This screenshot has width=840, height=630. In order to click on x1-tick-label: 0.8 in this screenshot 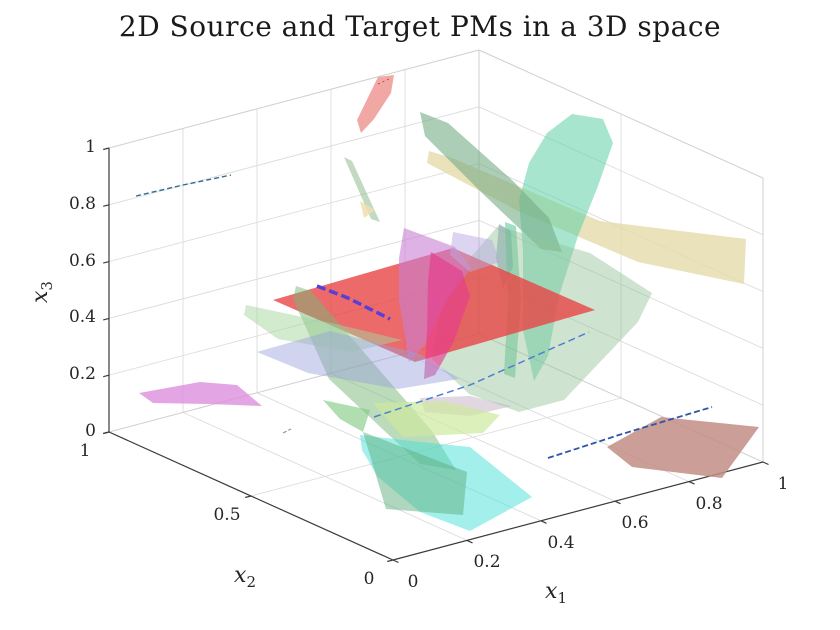, I will do `click(709, 503)`.